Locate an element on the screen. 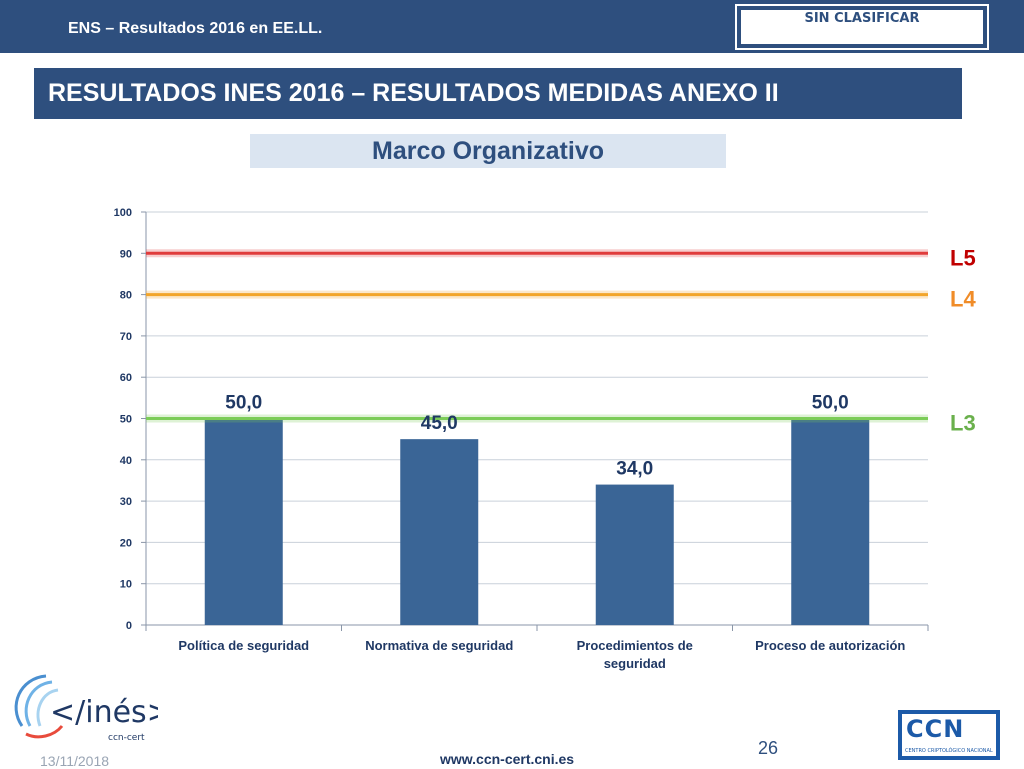 The image size is (1024, 769). y-tick-label: 10 is located at coordinates (126, 585).